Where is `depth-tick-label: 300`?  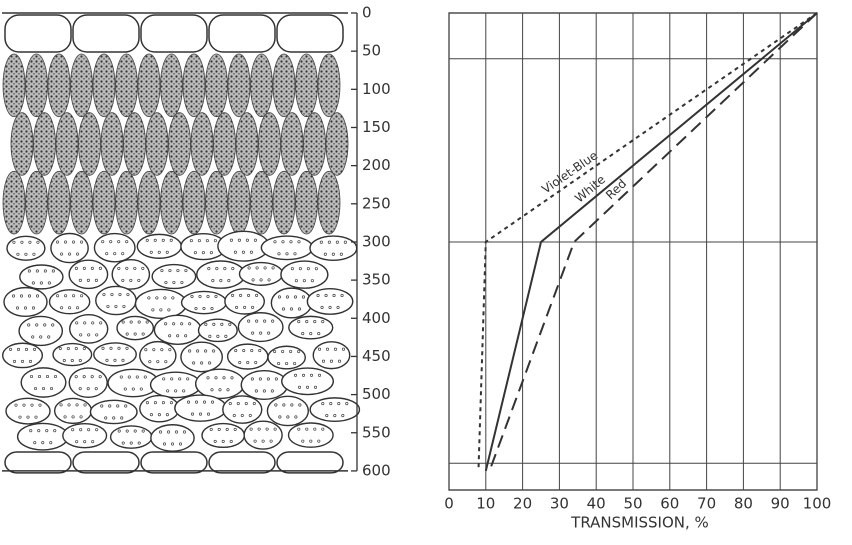 depth-tick-label: 300 is located at coordinates (376, 241).